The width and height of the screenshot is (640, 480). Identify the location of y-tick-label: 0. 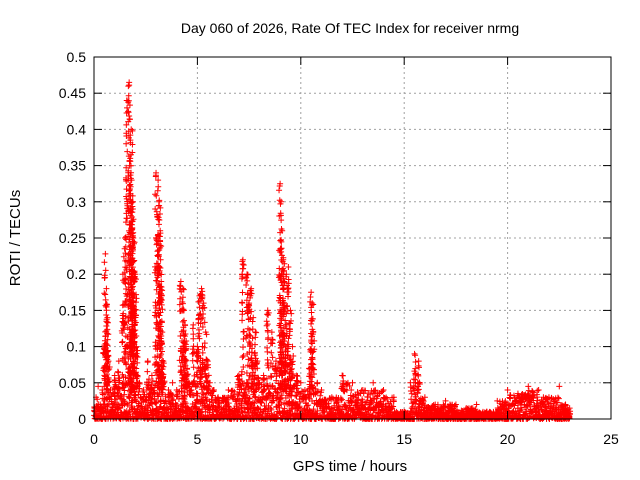
(82, 419).